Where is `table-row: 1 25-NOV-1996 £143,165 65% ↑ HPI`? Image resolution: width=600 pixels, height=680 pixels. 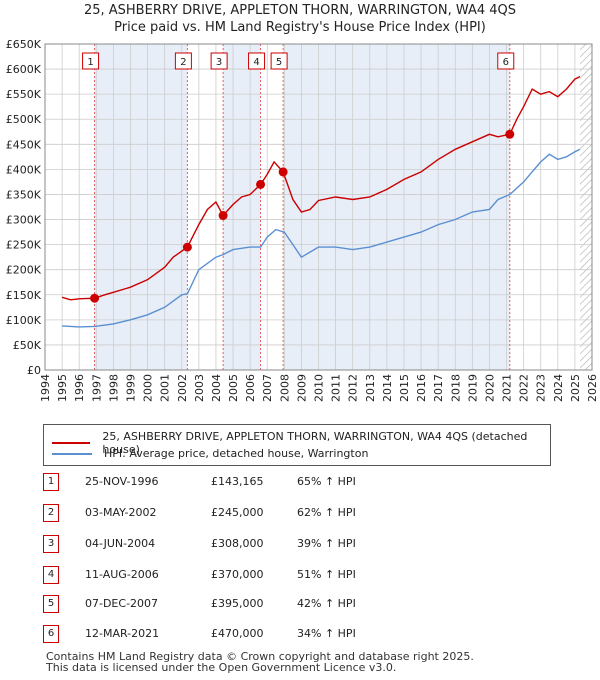 table-row: 1 25-NOV-1996 £143,165 65% ↑ HPI is located at coordinates (253, 483).